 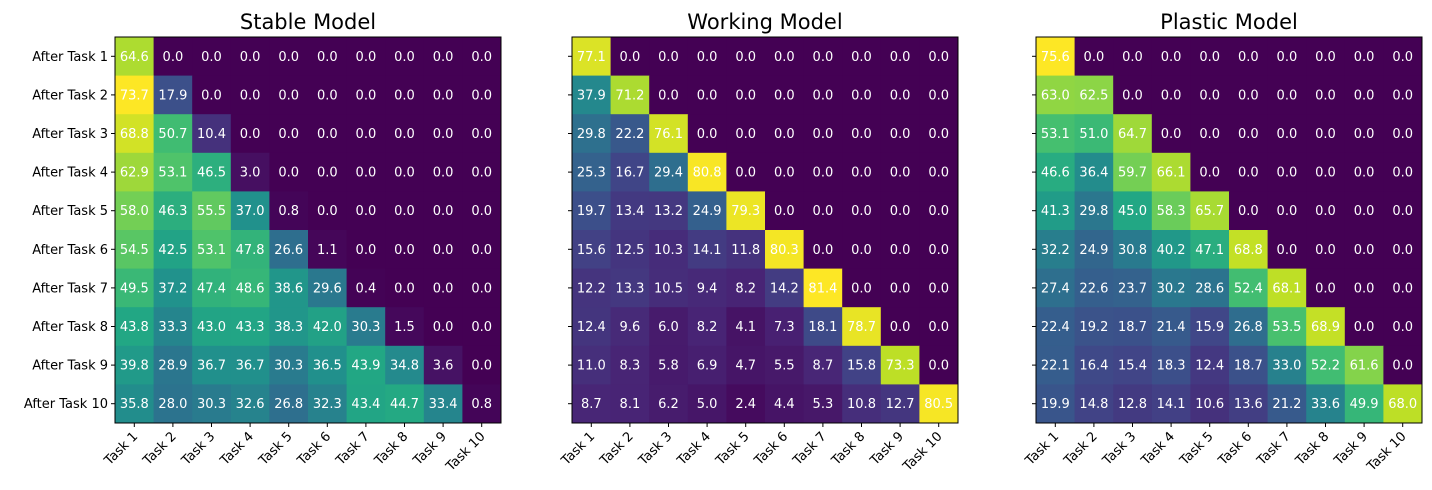 I want to click on cell-value-label: 15.4, so click(x=1132, y=366).